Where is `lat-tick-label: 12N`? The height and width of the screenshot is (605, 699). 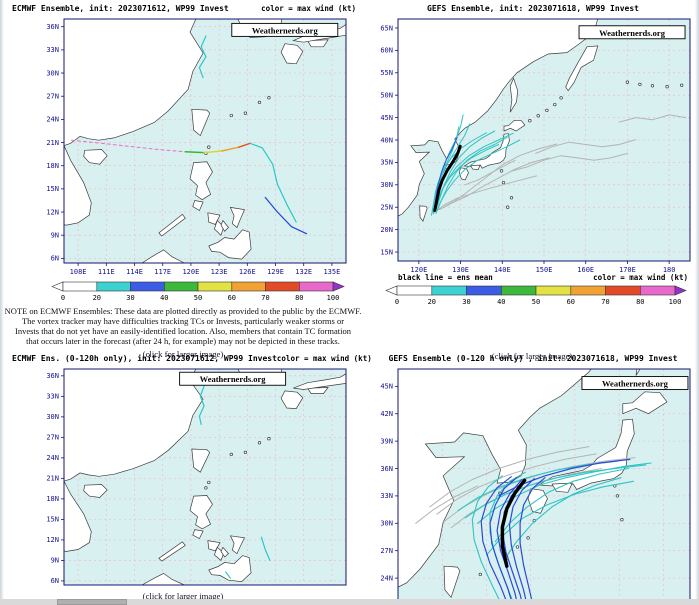 lat-tick-label: 12N is located at coordinates (52, 540).